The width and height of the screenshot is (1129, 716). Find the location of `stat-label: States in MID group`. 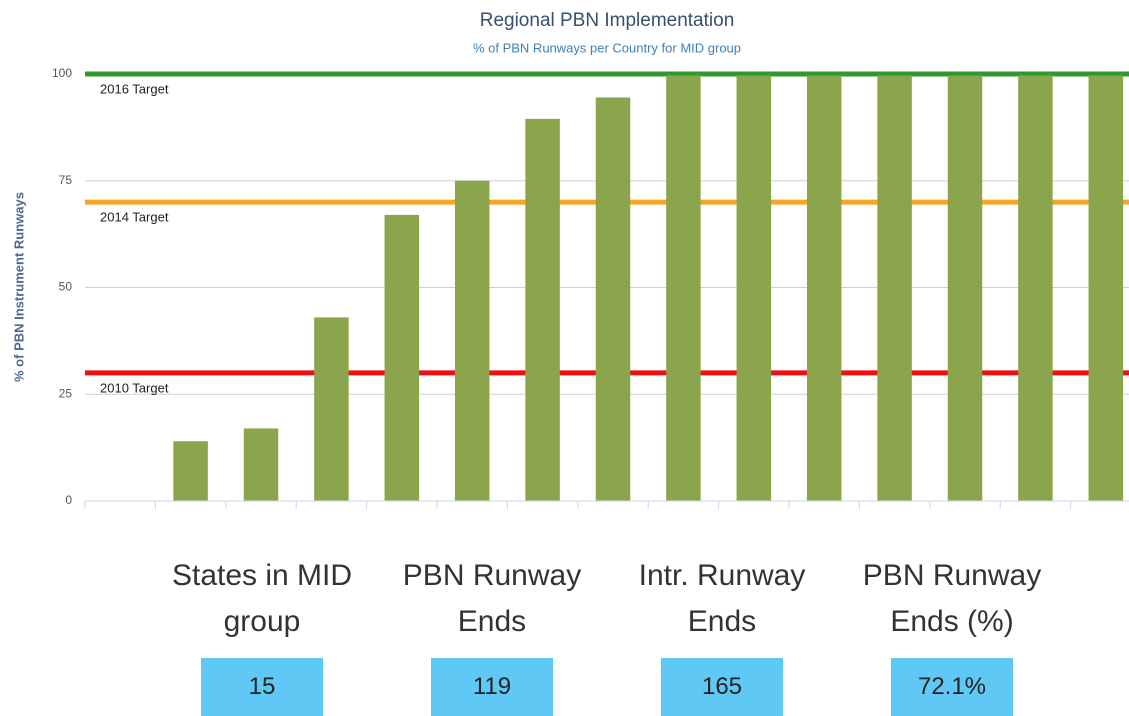

stat-label: States in MID group is located at coordinates (262, 598).